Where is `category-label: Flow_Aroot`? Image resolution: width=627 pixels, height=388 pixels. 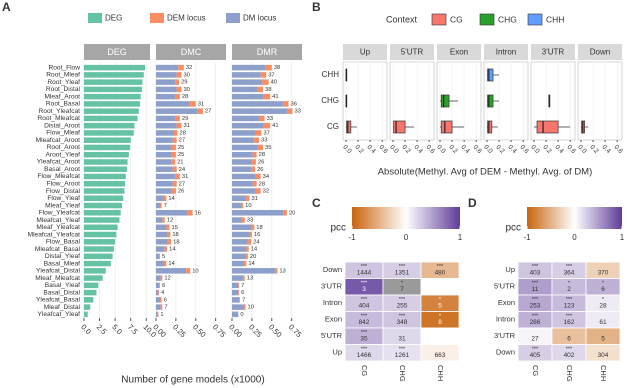
category-label: Flow_Aroot is located at coordinates (64, 183).